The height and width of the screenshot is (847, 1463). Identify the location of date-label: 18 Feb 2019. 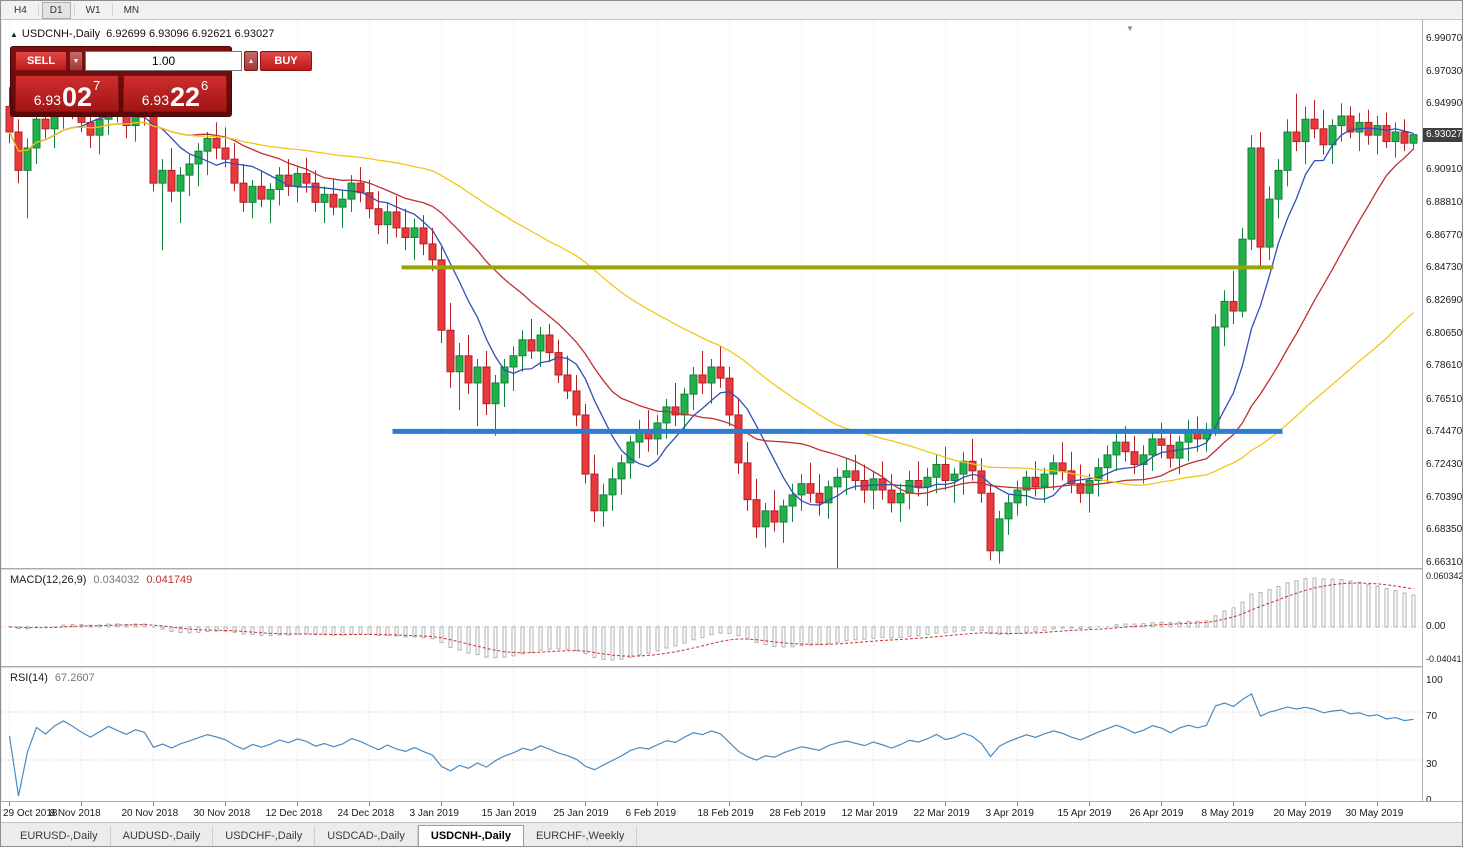
(725, 813).